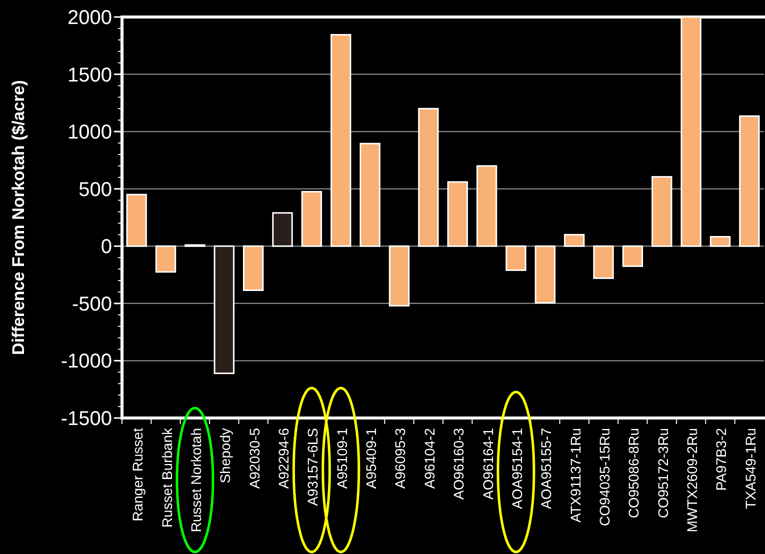 This screenshot has width=765, height=554. What do you see at coordinates (400, 458) in the screenshot?
I see `x-tick-label: A96095-3` at bounding box center [400, 458].